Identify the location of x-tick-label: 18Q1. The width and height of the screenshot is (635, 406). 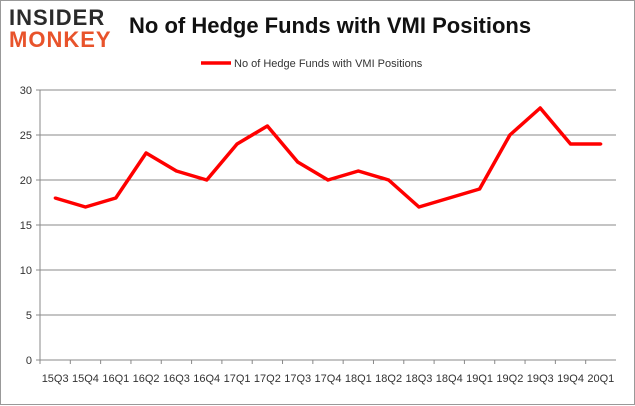
(358, 379).